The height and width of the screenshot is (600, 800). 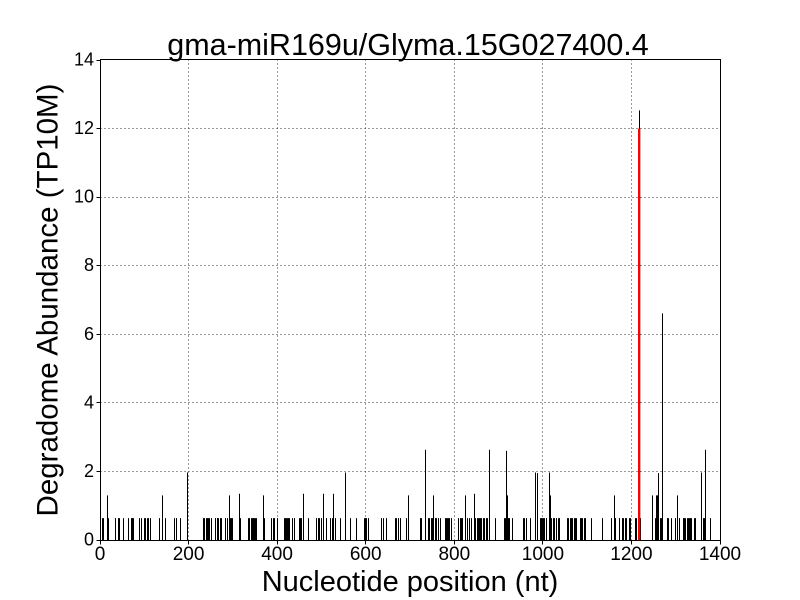 What do you see at coordinates (408, 45) in the screenshot?
I see `svg-text: gma-miR169u/Glyma.15G027400.4` at bounding box center [408, 45].